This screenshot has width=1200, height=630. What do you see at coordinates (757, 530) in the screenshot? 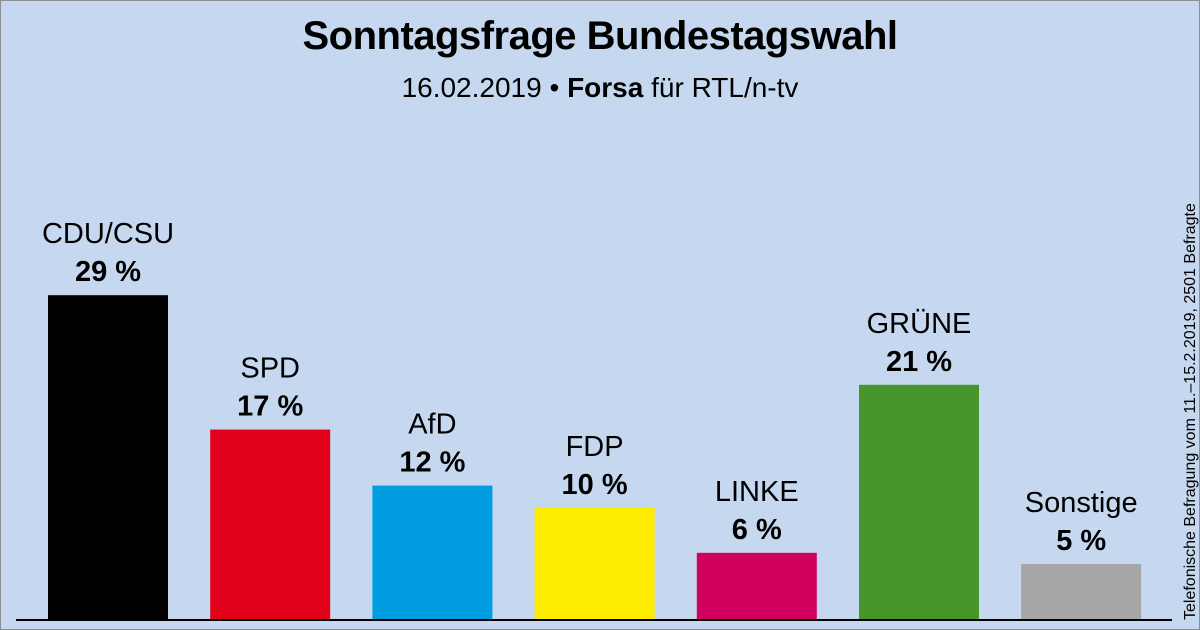
I see `value-label-linke: 6 %` at bounding box center [757, 530].